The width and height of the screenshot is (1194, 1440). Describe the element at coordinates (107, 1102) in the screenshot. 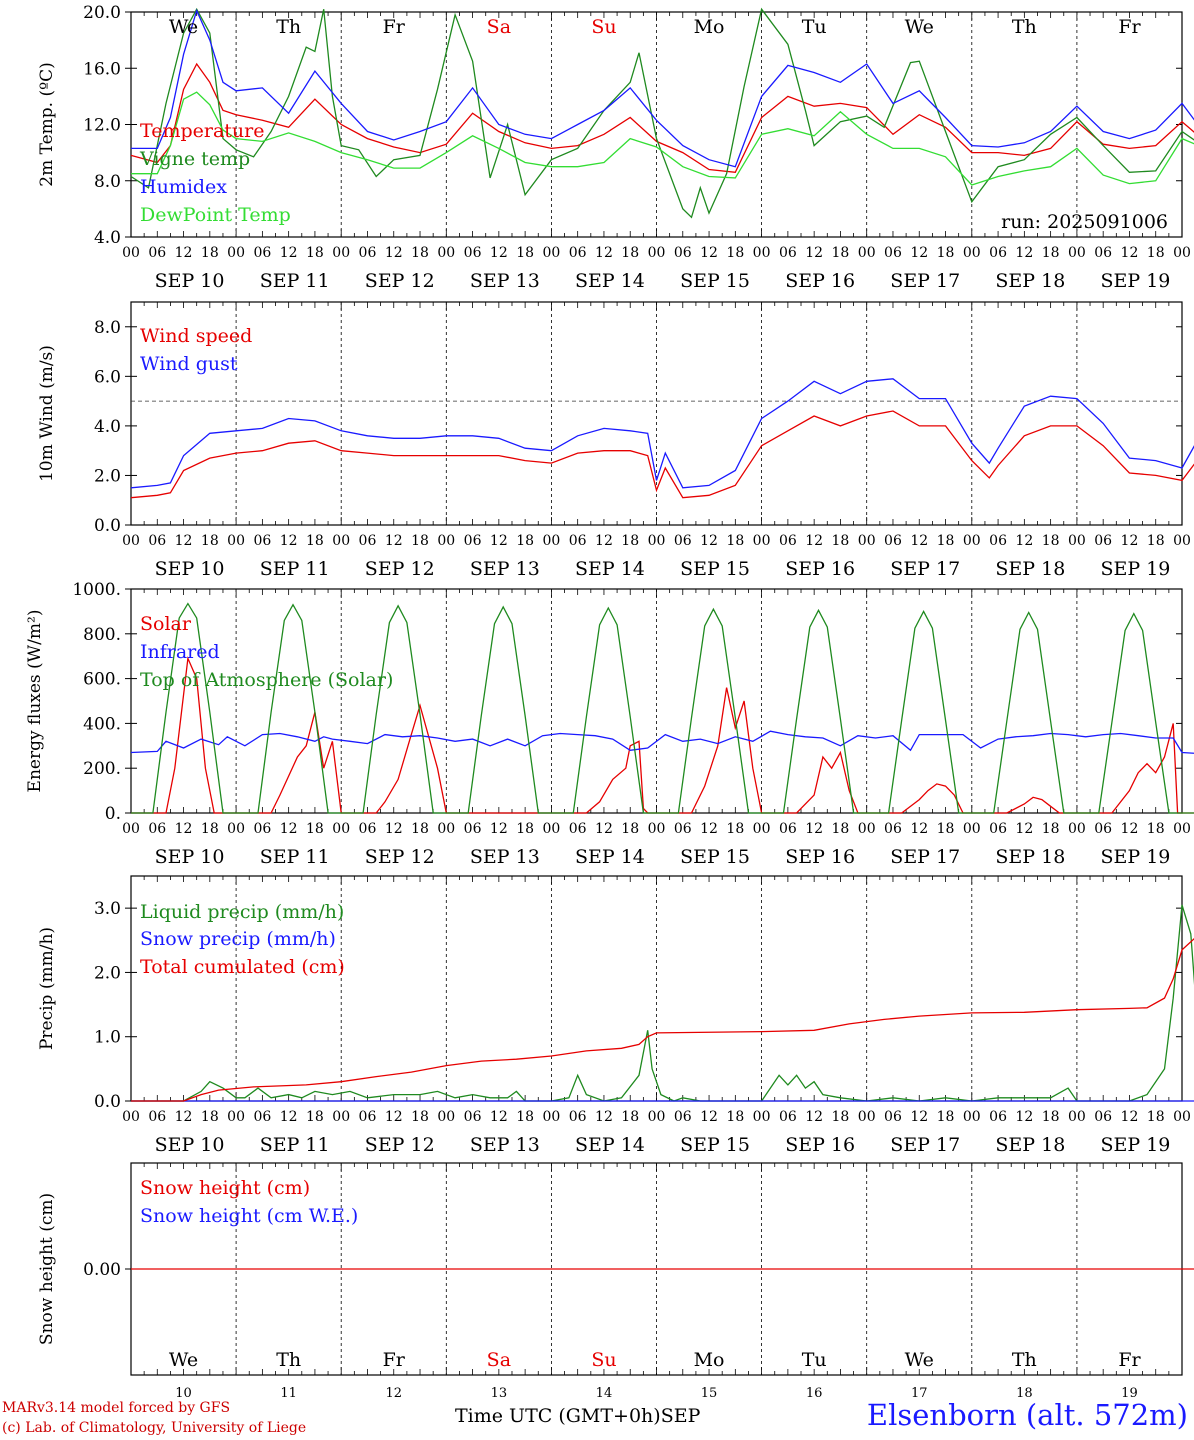

I see `y-tick-label: 0.0` at that location.